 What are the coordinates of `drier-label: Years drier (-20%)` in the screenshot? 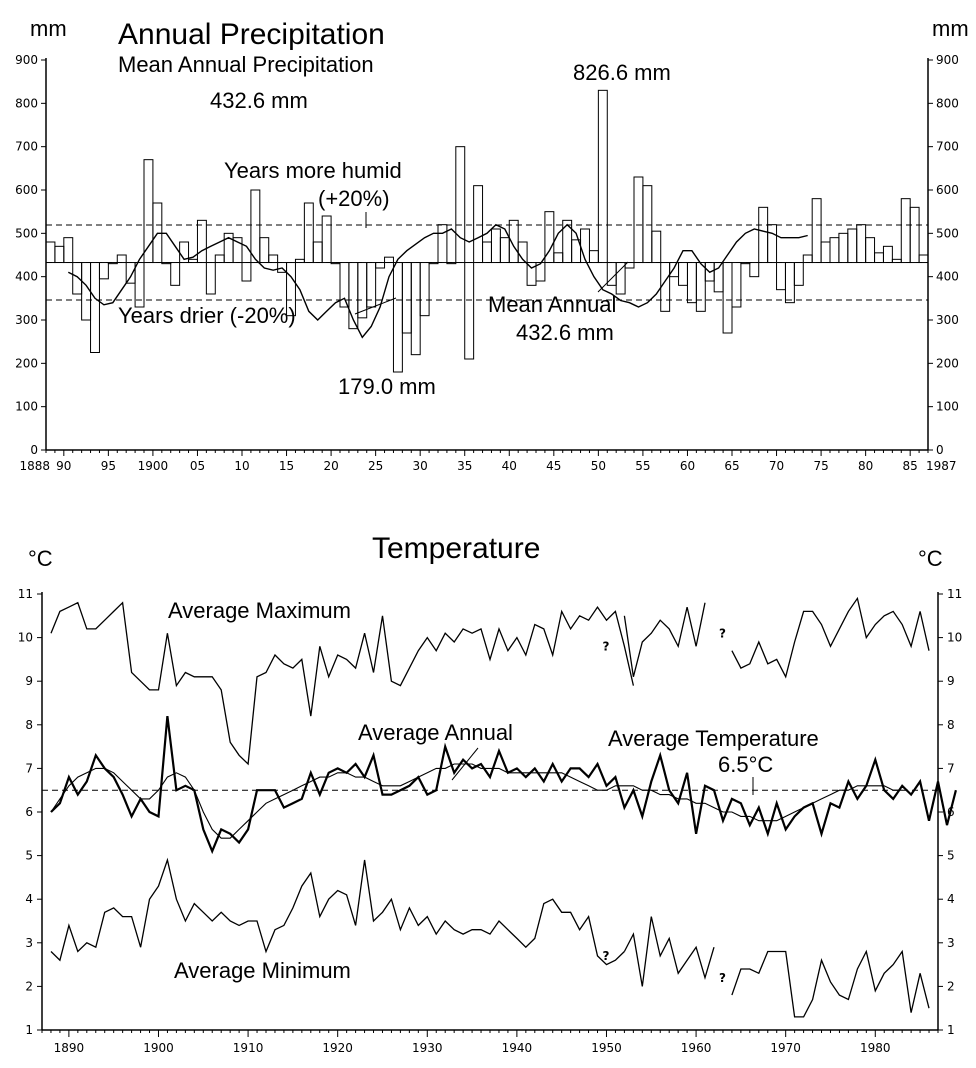 It's located at (207, 315).